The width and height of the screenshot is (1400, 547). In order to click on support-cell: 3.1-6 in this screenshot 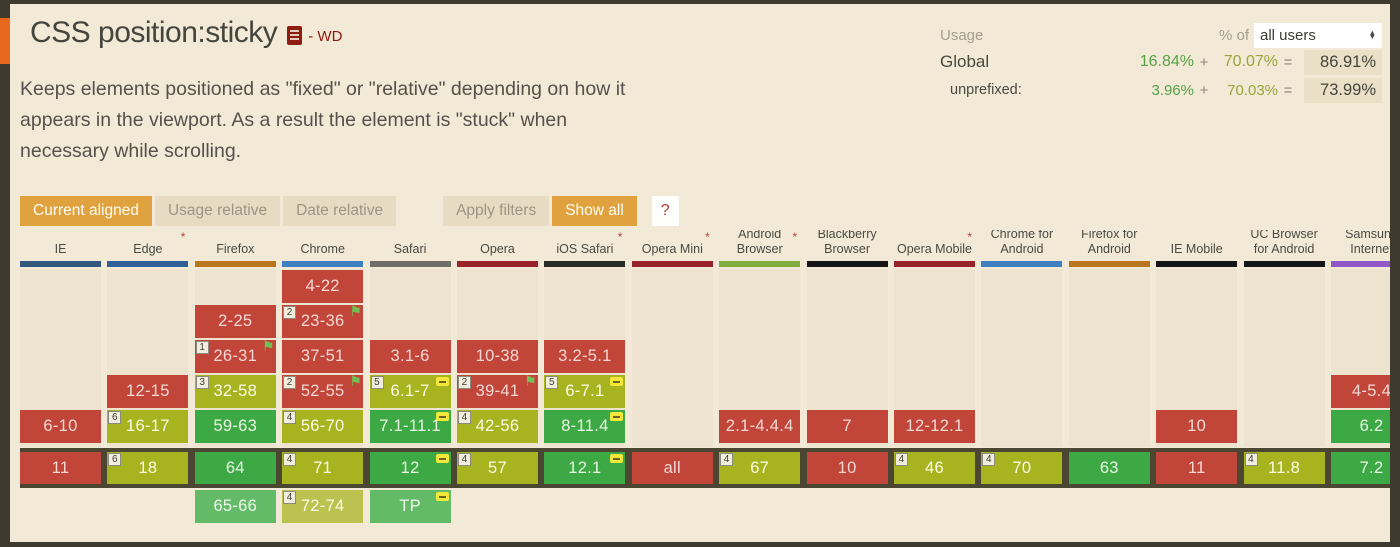, I will do `click(410, 356)`.